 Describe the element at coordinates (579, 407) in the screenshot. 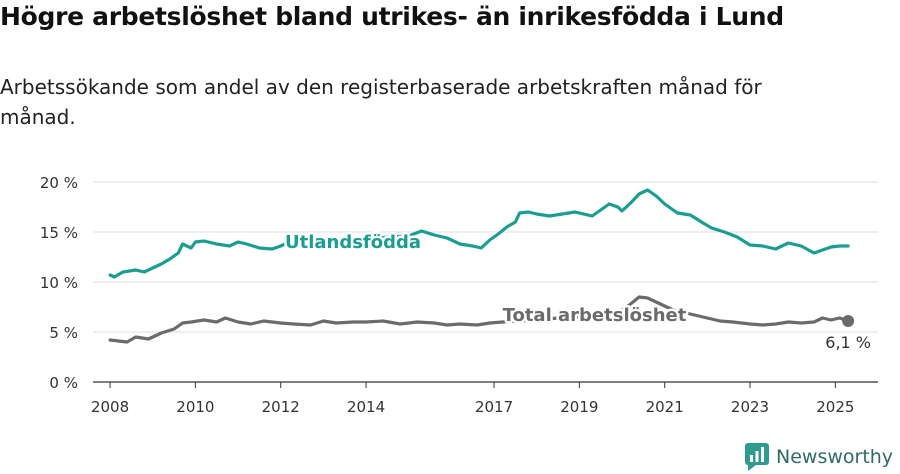

I see `x-tick-label: 2019` at that location.